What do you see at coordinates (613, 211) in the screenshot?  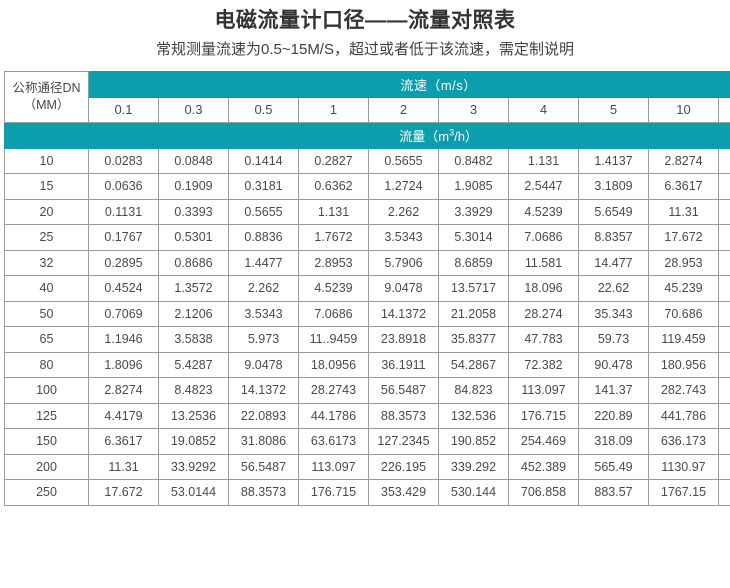 I see `flow-value-cell: 5.6549` at bounding box center [613, 211].